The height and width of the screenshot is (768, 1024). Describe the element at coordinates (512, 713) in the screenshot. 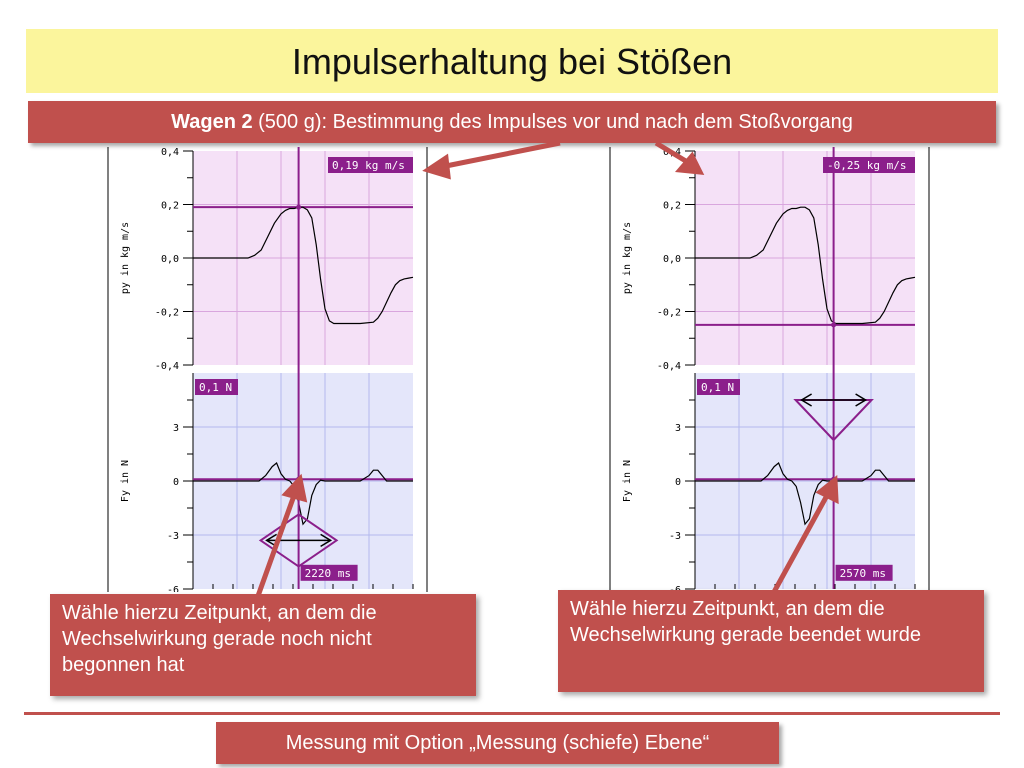

I see `divider` at that location.